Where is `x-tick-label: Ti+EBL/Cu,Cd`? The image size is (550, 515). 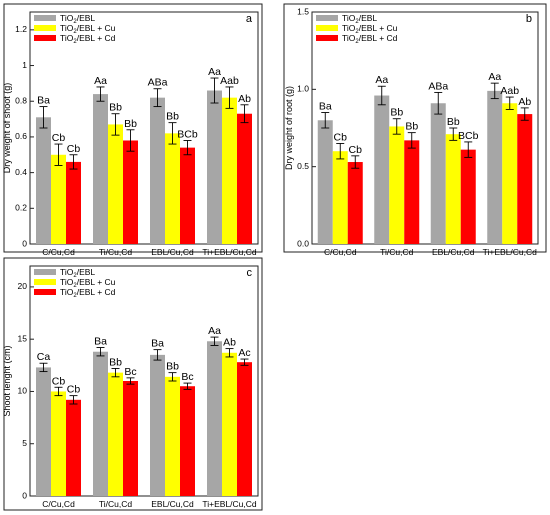
x-tick-label: Ti+EBL/Cu,Cd is located at coordinates (510, 252).